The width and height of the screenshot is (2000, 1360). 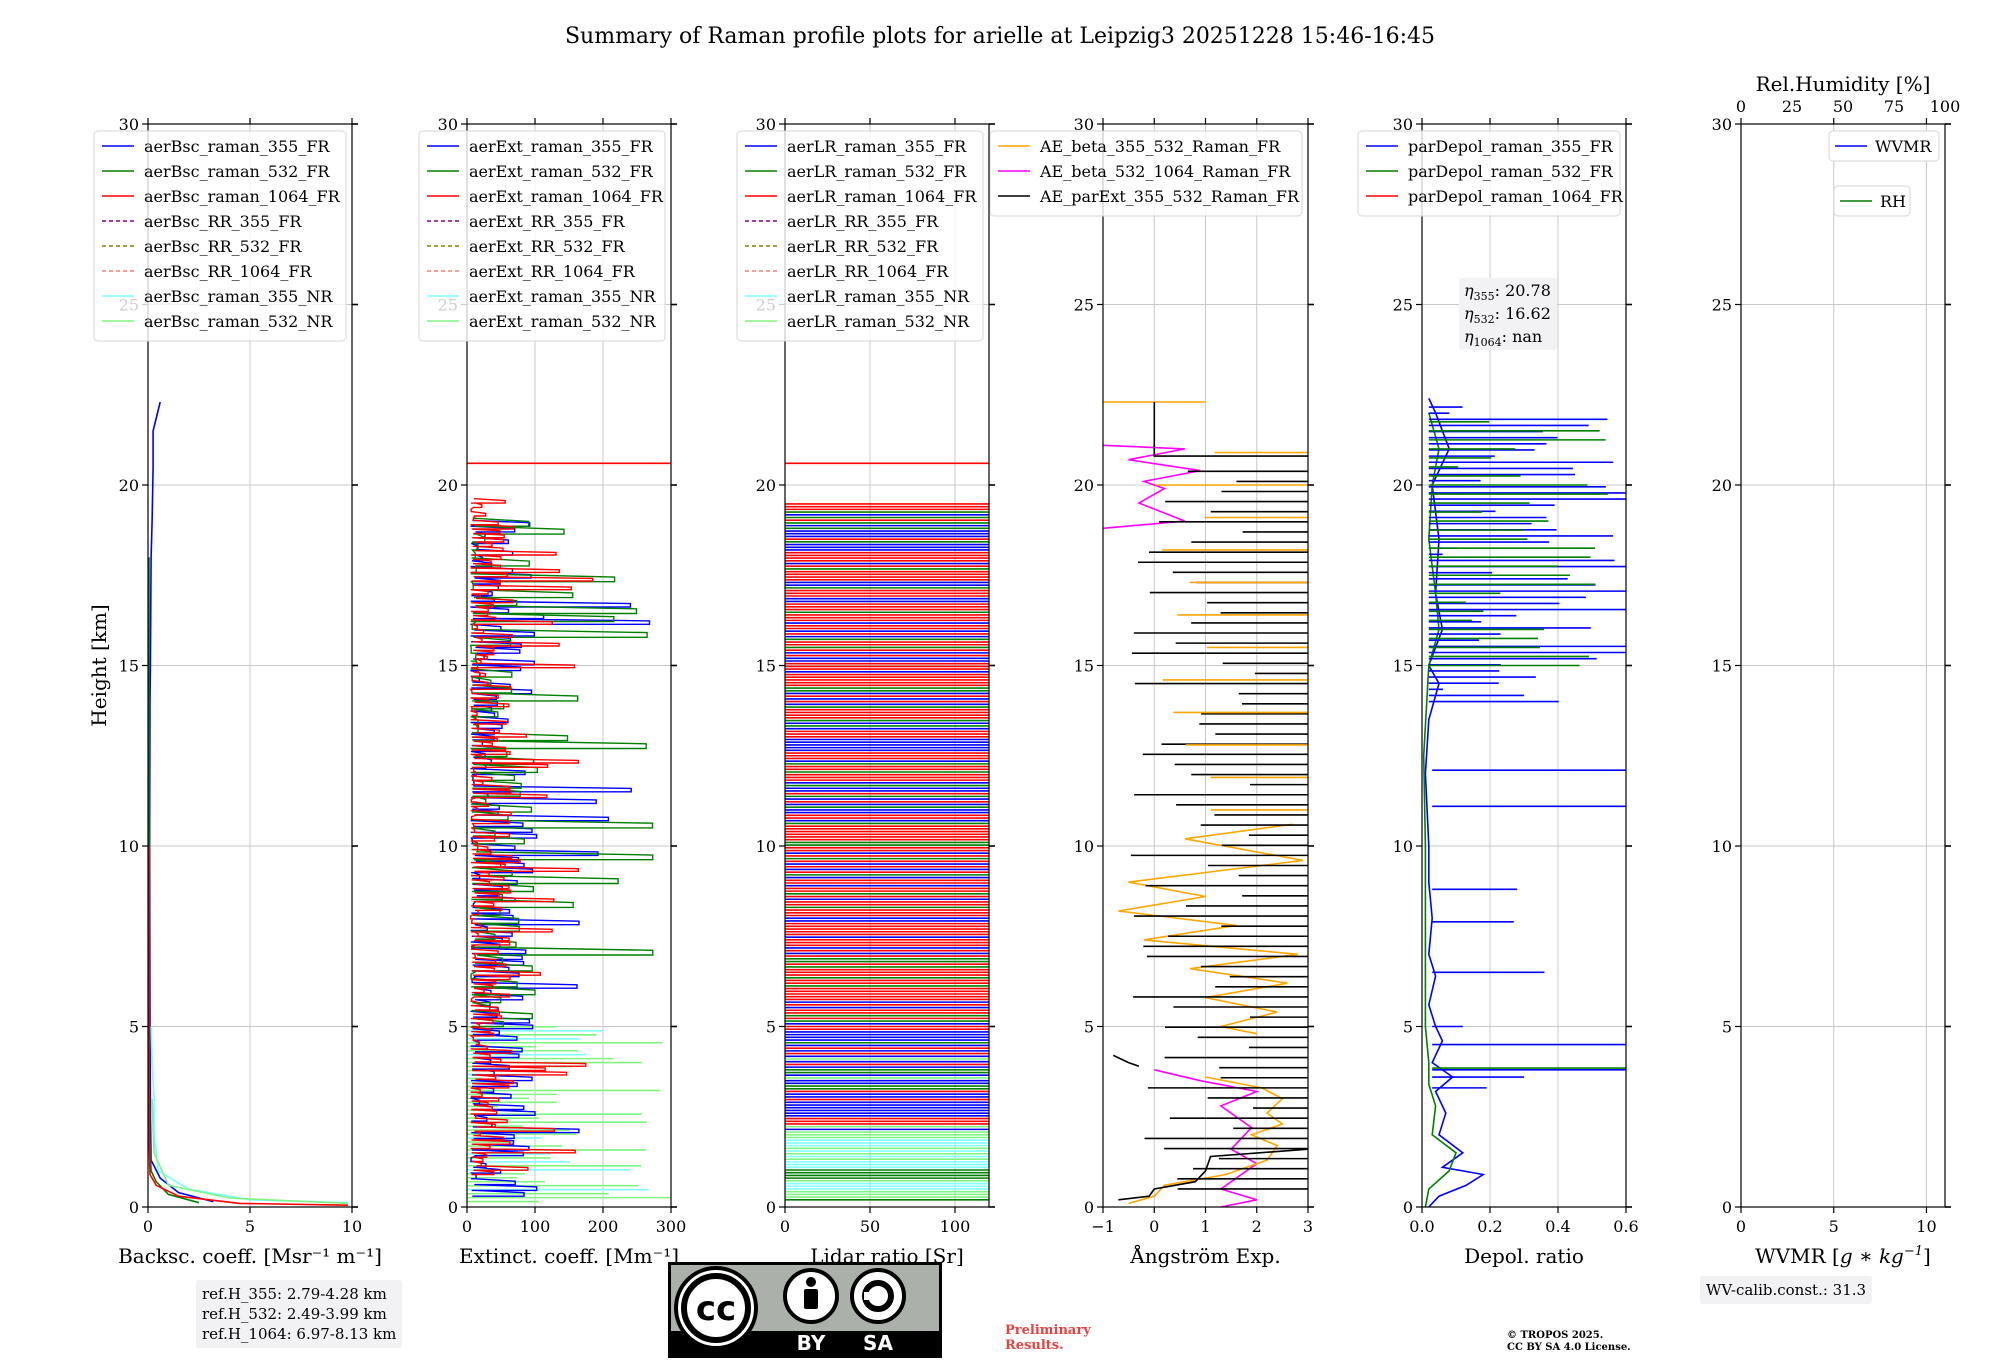 What do you see at coordinates (878, 1343) in the screenshot?
I see `cc-sa-label: SA` at bounding box center [878, 1343].